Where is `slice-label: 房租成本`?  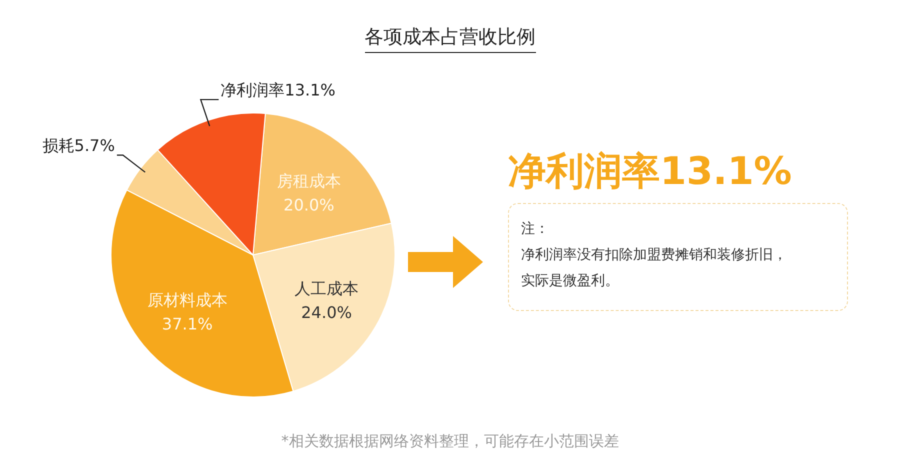 slice-label: 房租成本 is located at coordinates (308, 181).